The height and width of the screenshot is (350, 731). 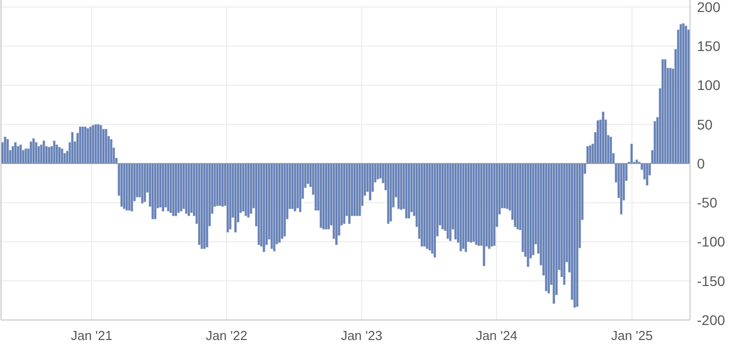 I want to click on y-tick-label: 0, so click(x=701, y=163).